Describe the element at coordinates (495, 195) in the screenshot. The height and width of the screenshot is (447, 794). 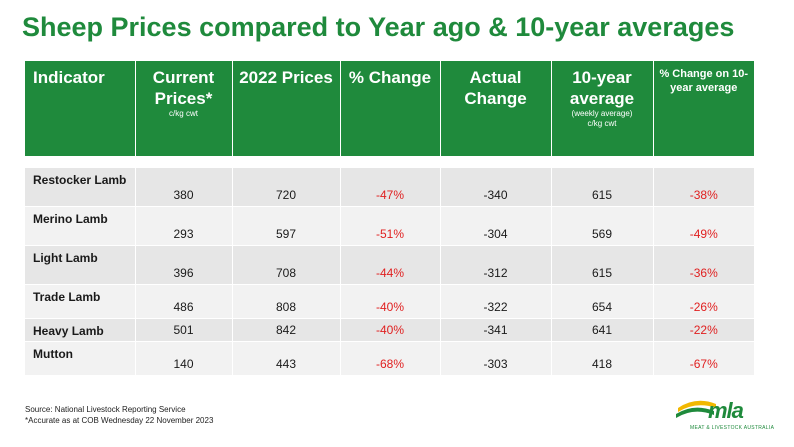
I see `actual-change-value: -340` at that location.